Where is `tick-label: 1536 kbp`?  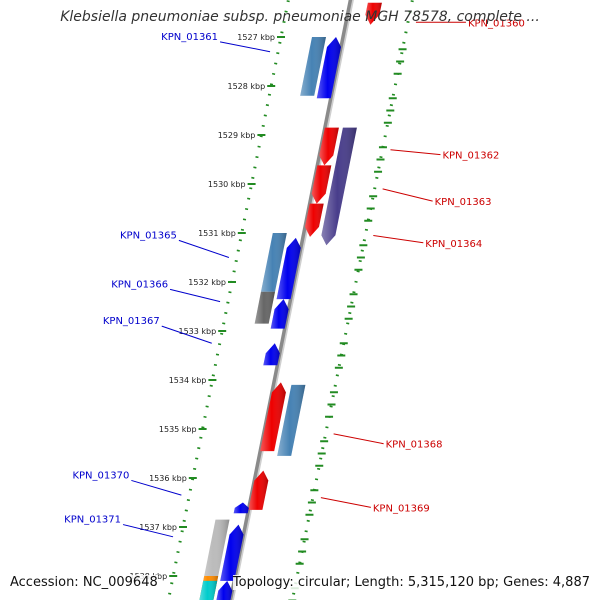
tick-label: 1536 kbp is located at coordinates (168, 478).